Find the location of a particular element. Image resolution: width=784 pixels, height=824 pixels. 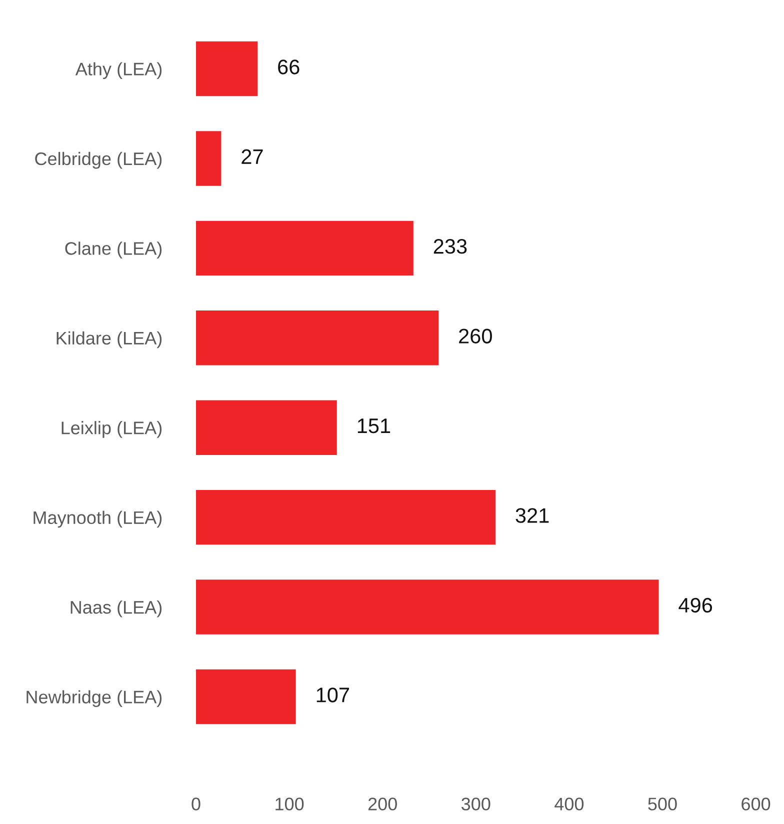

y-tick-label: Maynooth (LEA) is located at coordinates (98, 519).